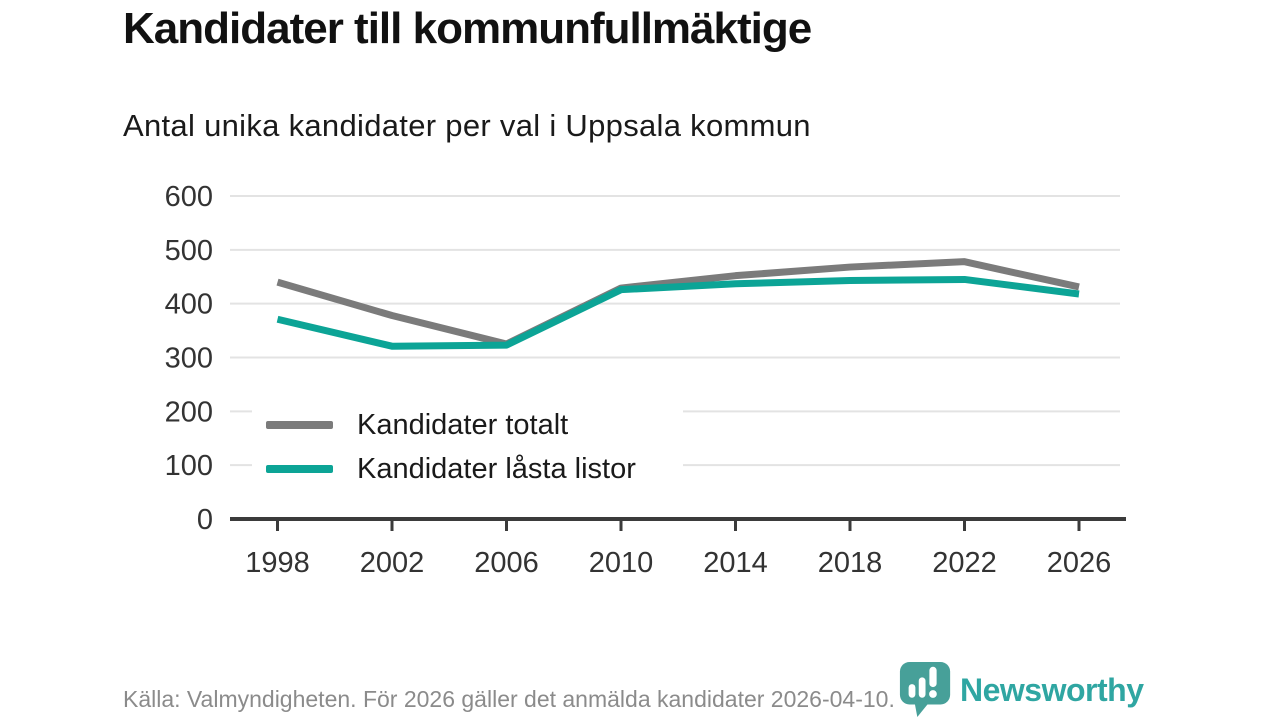  I want to click on newsworthy-bubble-icon, so click(925, 689).